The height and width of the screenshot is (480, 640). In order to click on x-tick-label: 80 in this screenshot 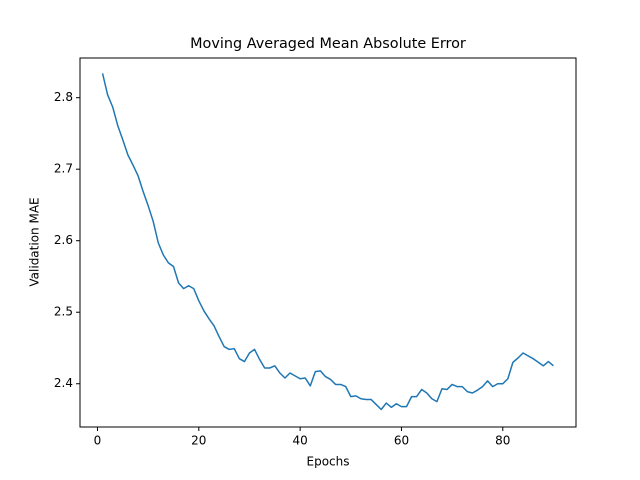, I will do `click(502, 441)`.